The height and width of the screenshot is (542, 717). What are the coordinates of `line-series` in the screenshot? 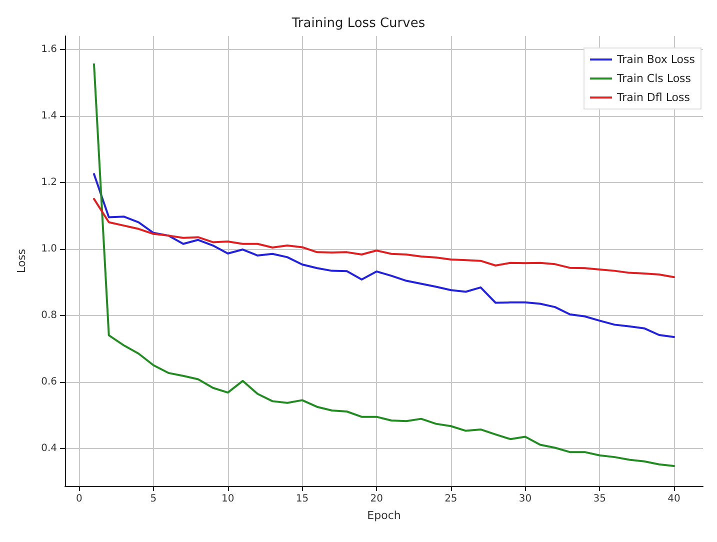 It's located at (384, 238).